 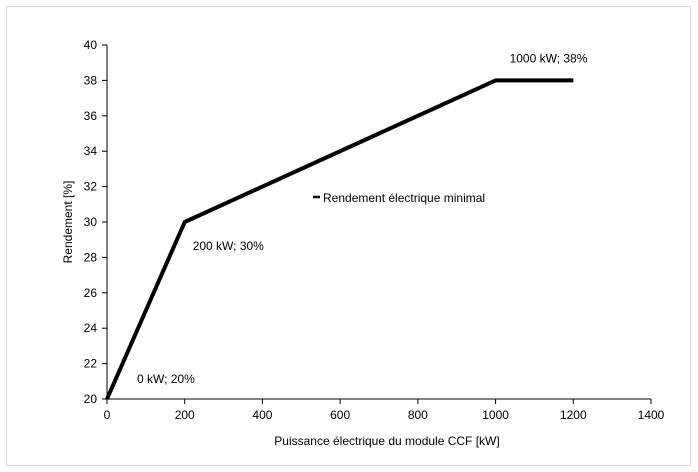 I want to click on y-tick-label: 20, so click(x=91, y=399).